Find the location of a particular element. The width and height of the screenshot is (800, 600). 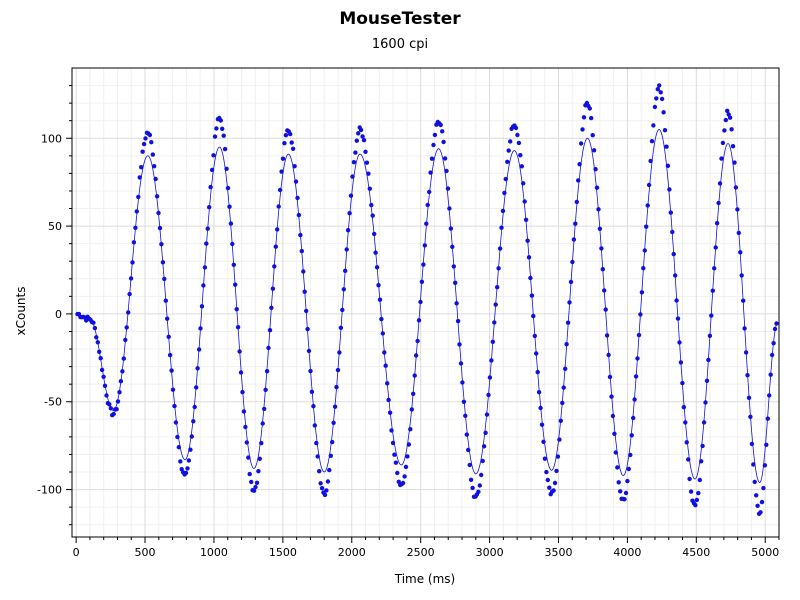

x-tick-label: 4500 is located at coordinates (696, 552).